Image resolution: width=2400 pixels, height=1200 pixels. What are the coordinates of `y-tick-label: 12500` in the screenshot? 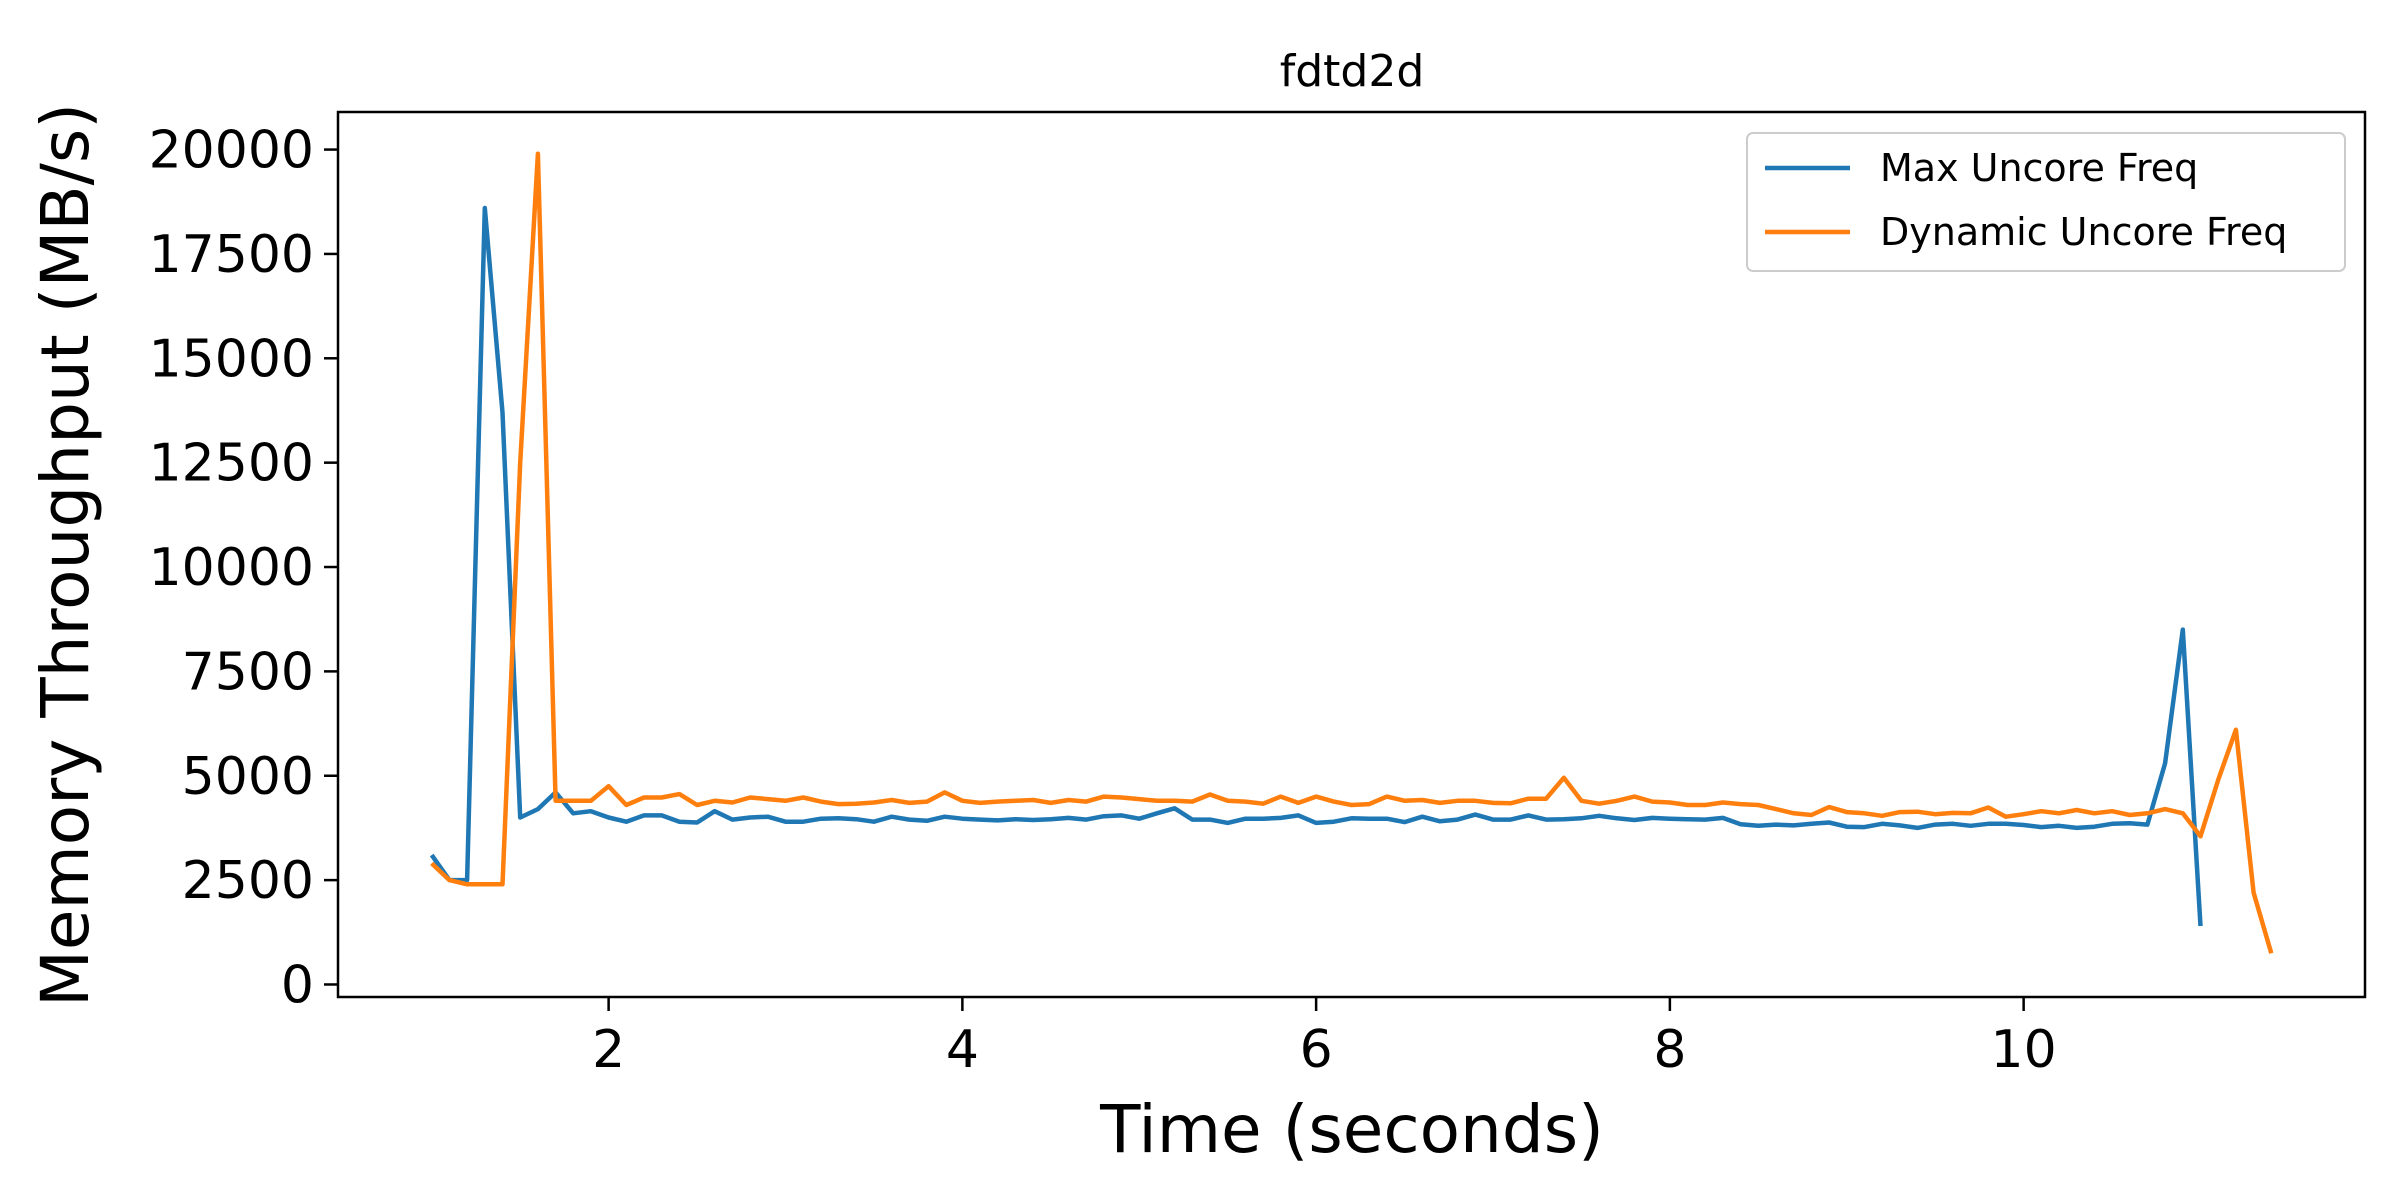 It's located at (231, 464).